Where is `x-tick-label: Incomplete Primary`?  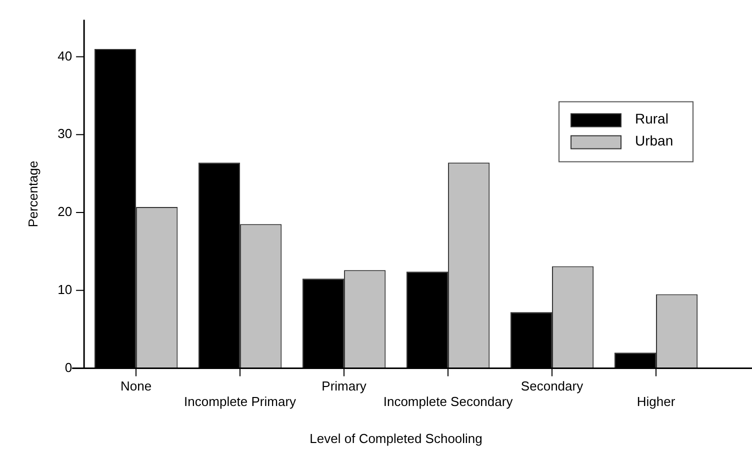 x-tick-label: Incomplete Primary is located at coordinates (240, 402).